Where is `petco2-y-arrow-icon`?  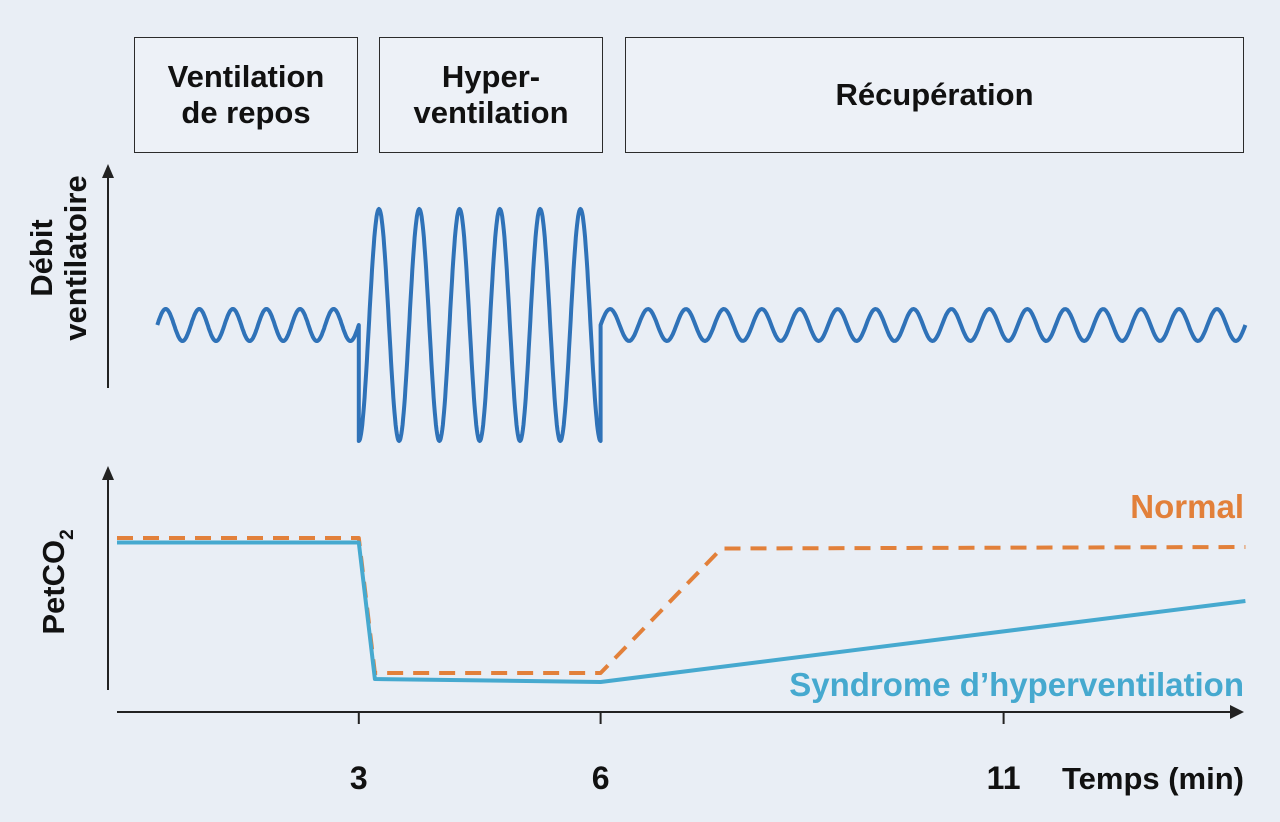
petco2-y-arrow-icon is located at coordinates (108, 473).